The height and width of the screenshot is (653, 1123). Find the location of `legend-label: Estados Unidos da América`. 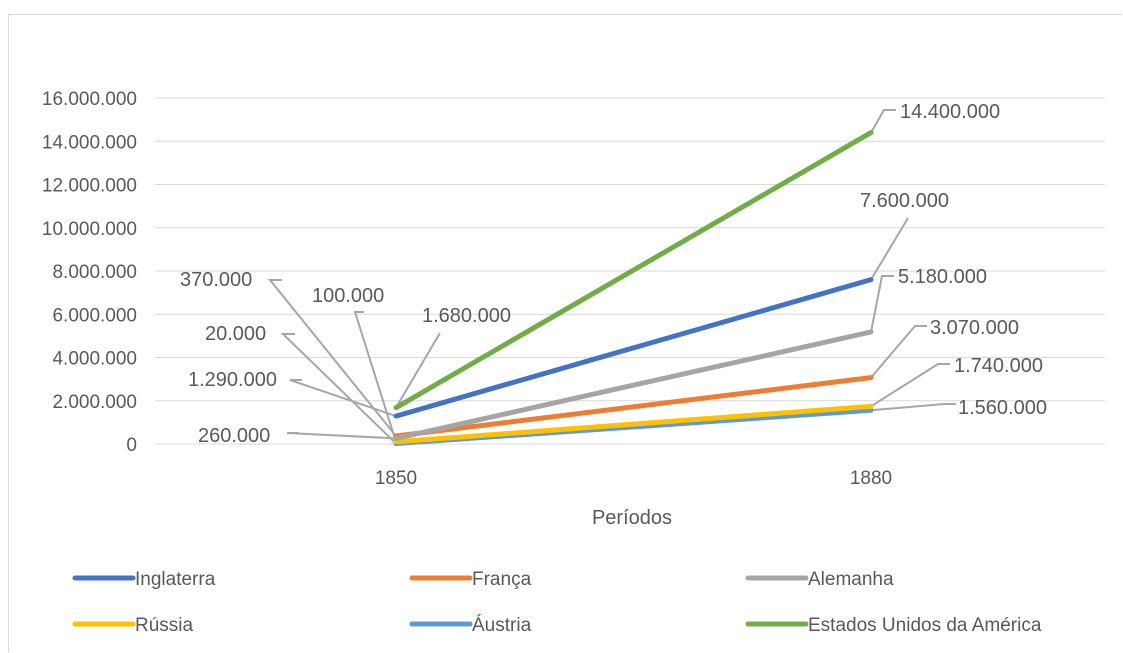

legend-label: Estados Unidos da América is located at coordinates (925, 625).